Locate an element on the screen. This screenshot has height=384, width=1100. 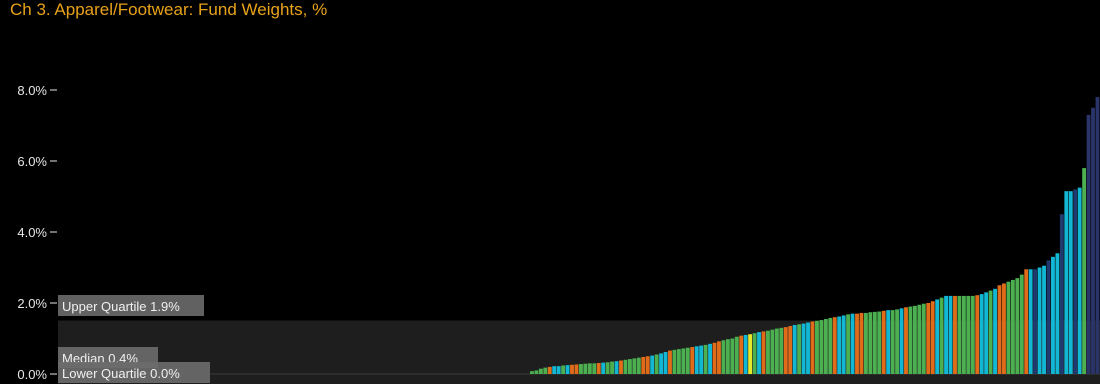
y-tick-label: 2.0% is located at coordinates (32, 303).